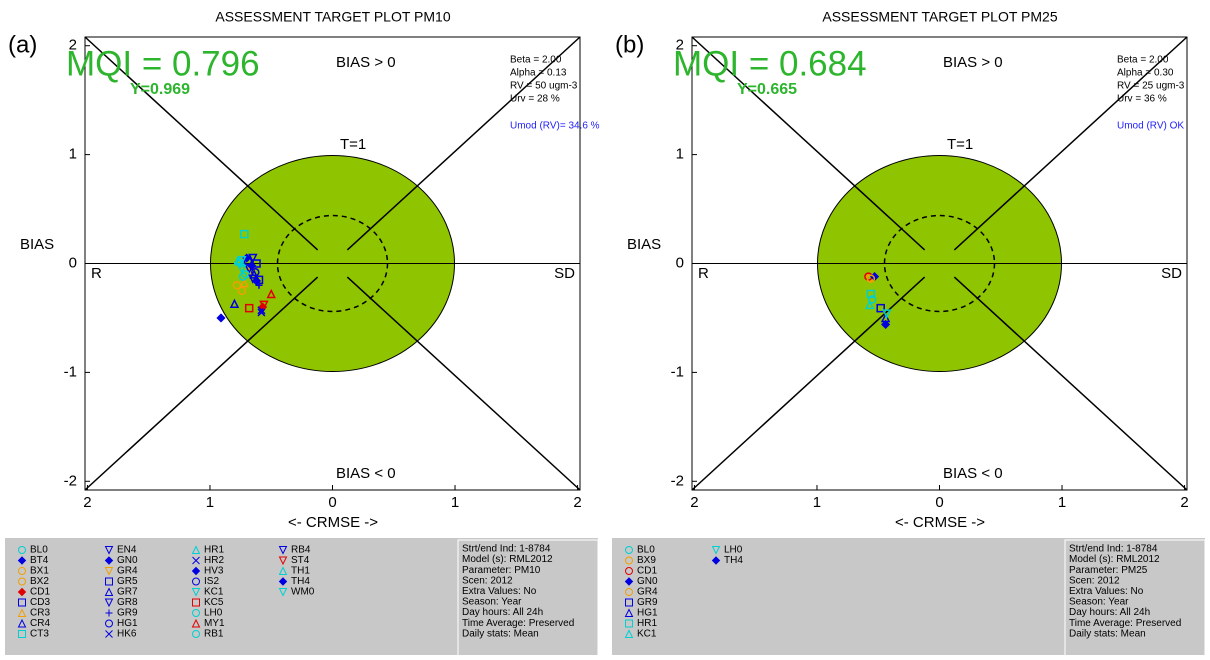 This screenshot has width=1210, height=660. What do you see at coordinates (501, 570) in the screenshot?
I see `run-info: Parameter: PM10` at bounding box center [501, 570].